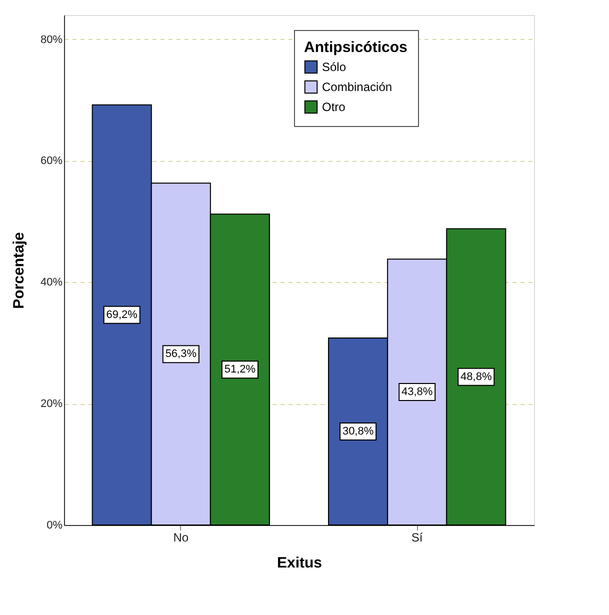 Image resolution: width=609 pixels, height=615 pixels. Describe the element at coordinates (19, 270) in the screenshot. I see `y-axis-title: Porcentaje` at that location.